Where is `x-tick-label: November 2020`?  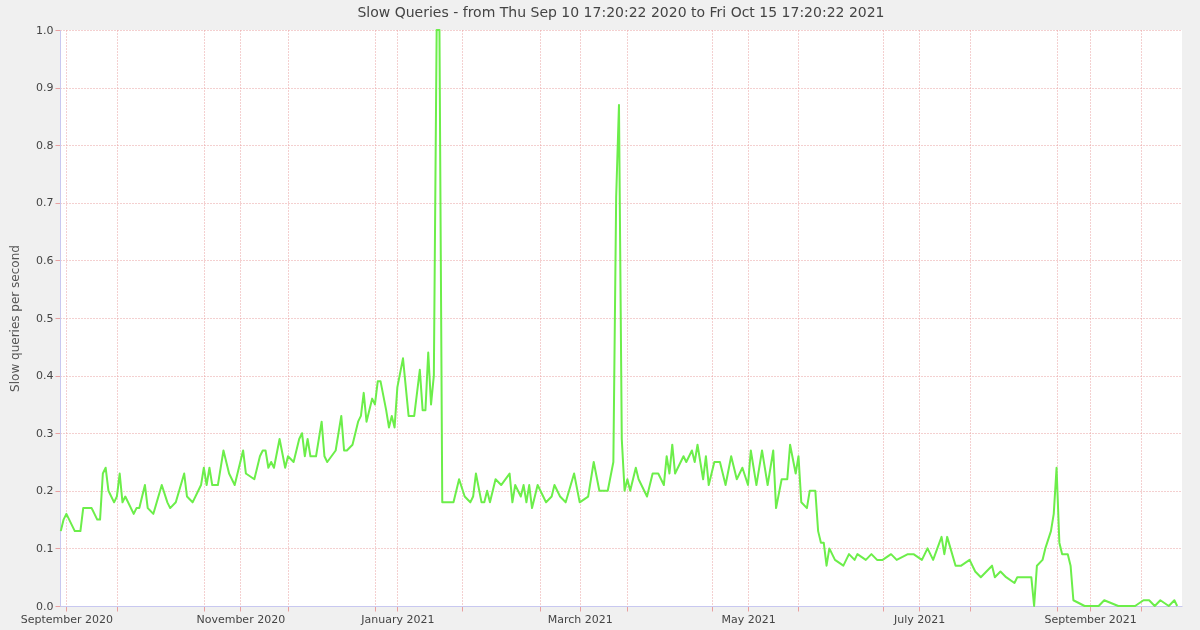
x-tick-label: November 2020 is located at coordinates (241, 619).